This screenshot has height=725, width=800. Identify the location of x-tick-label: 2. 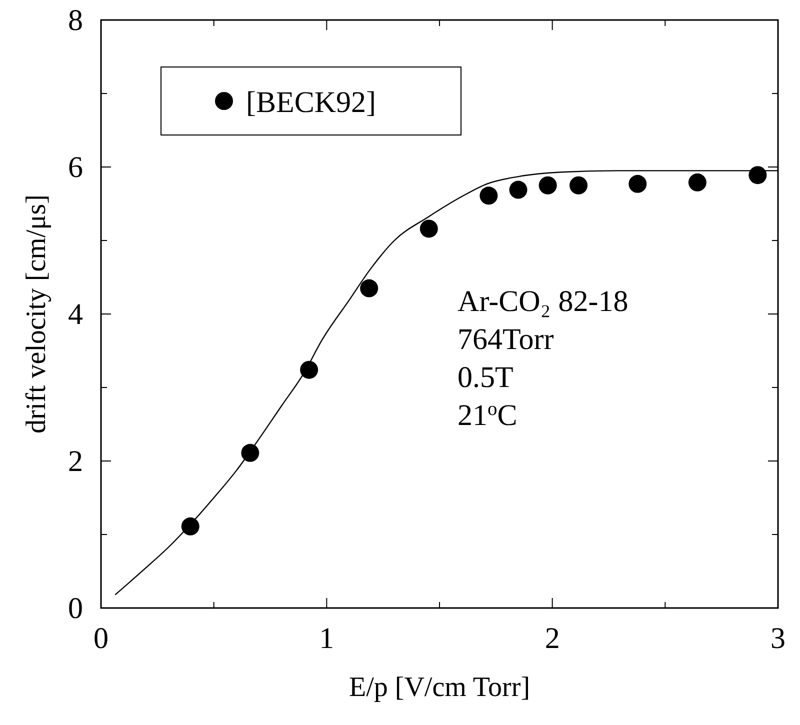
(552, 638).